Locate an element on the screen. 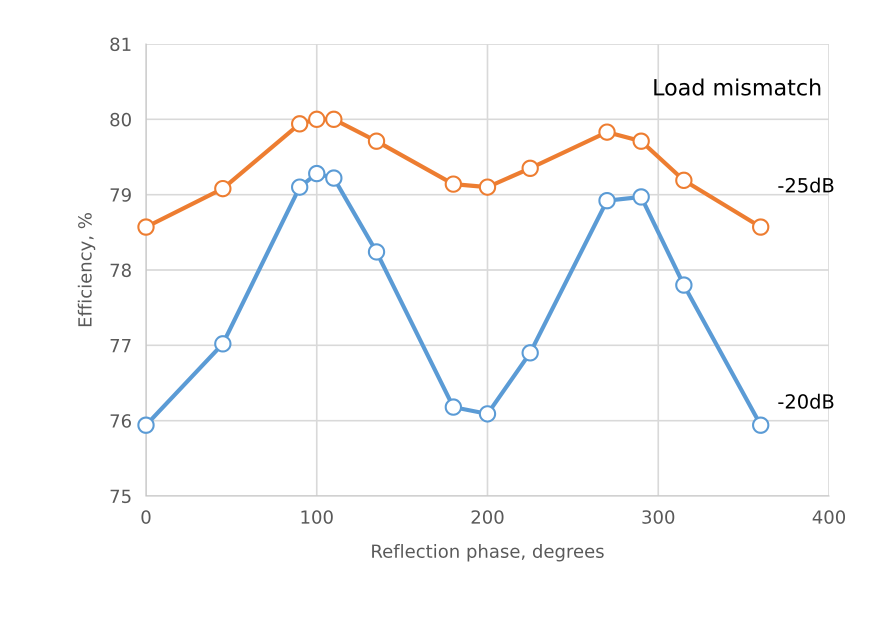 This screenshot has width=874, height=625. y-tick-label: 75 is located at coordinates (120, 497).